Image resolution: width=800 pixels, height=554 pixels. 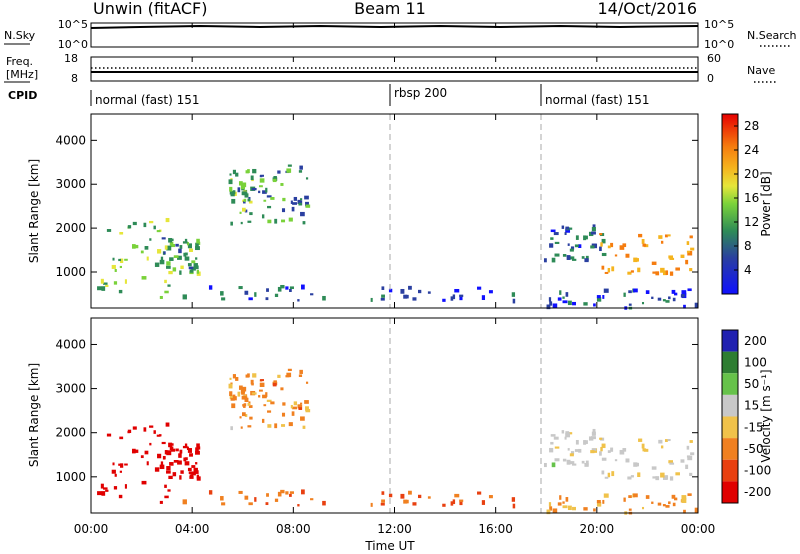 What do you see at coordinates (70, 477) in the screenshot?
I see `range-tick-label: 1000` at bounding box center [70, 477].